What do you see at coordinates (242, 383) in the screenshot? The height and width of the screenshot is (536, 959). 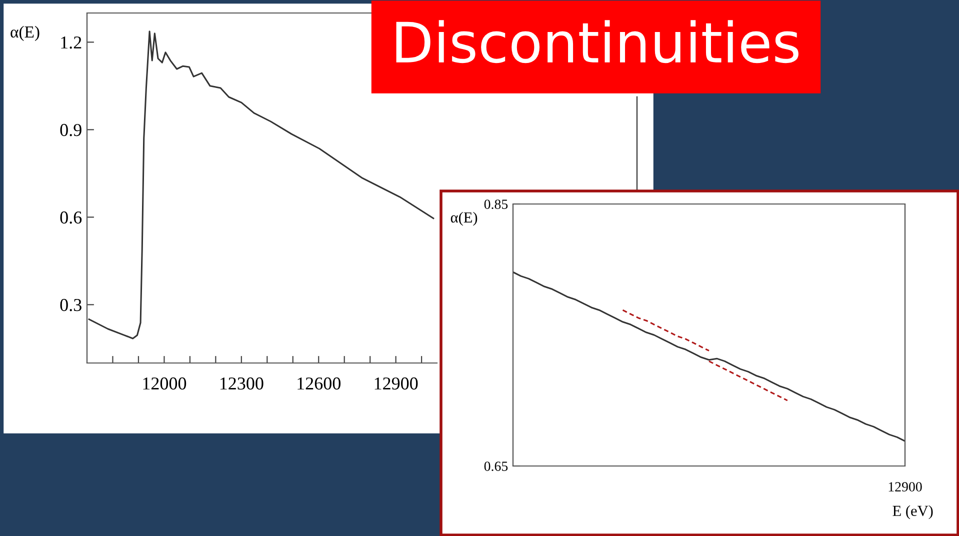 I see `x-tick-label: 12300` at bounding box center [242, 383].